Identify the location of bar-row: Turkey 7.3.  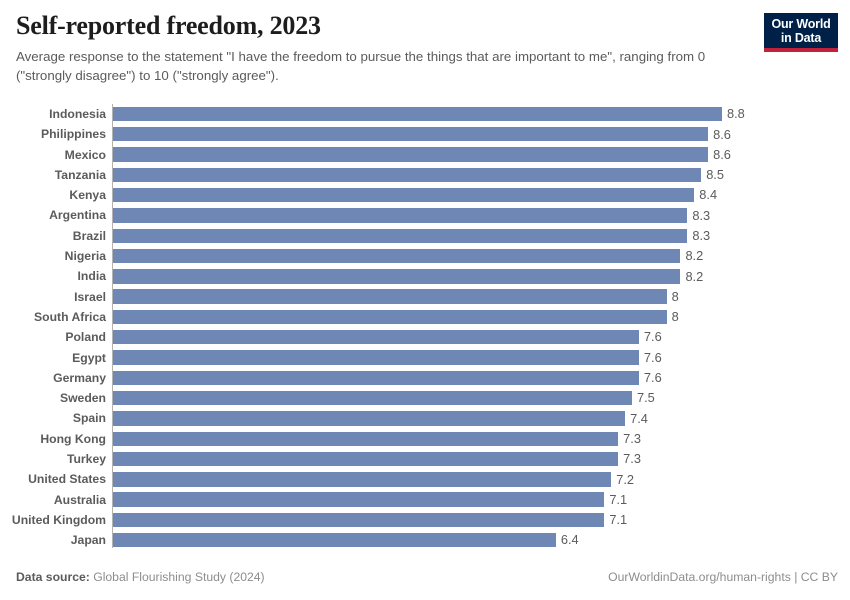
(425, 459).